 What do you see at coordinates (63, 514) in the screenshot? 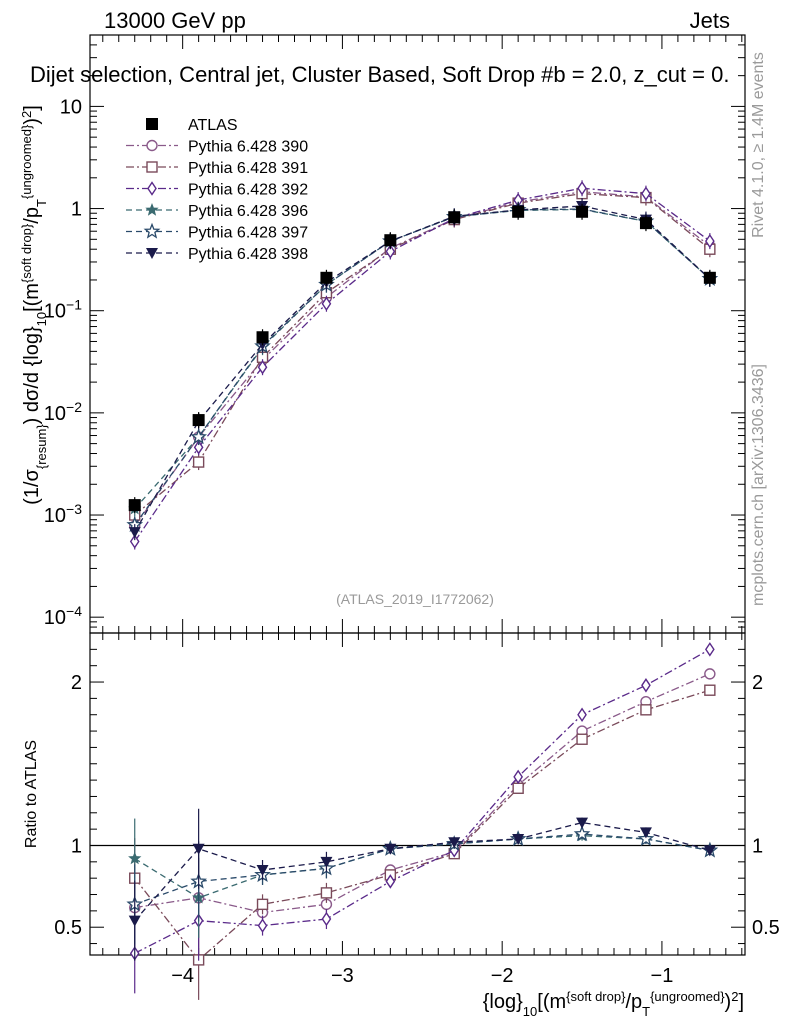
I see `y-tick-label-main: 10⁻³` at bounding box center [63, 514].